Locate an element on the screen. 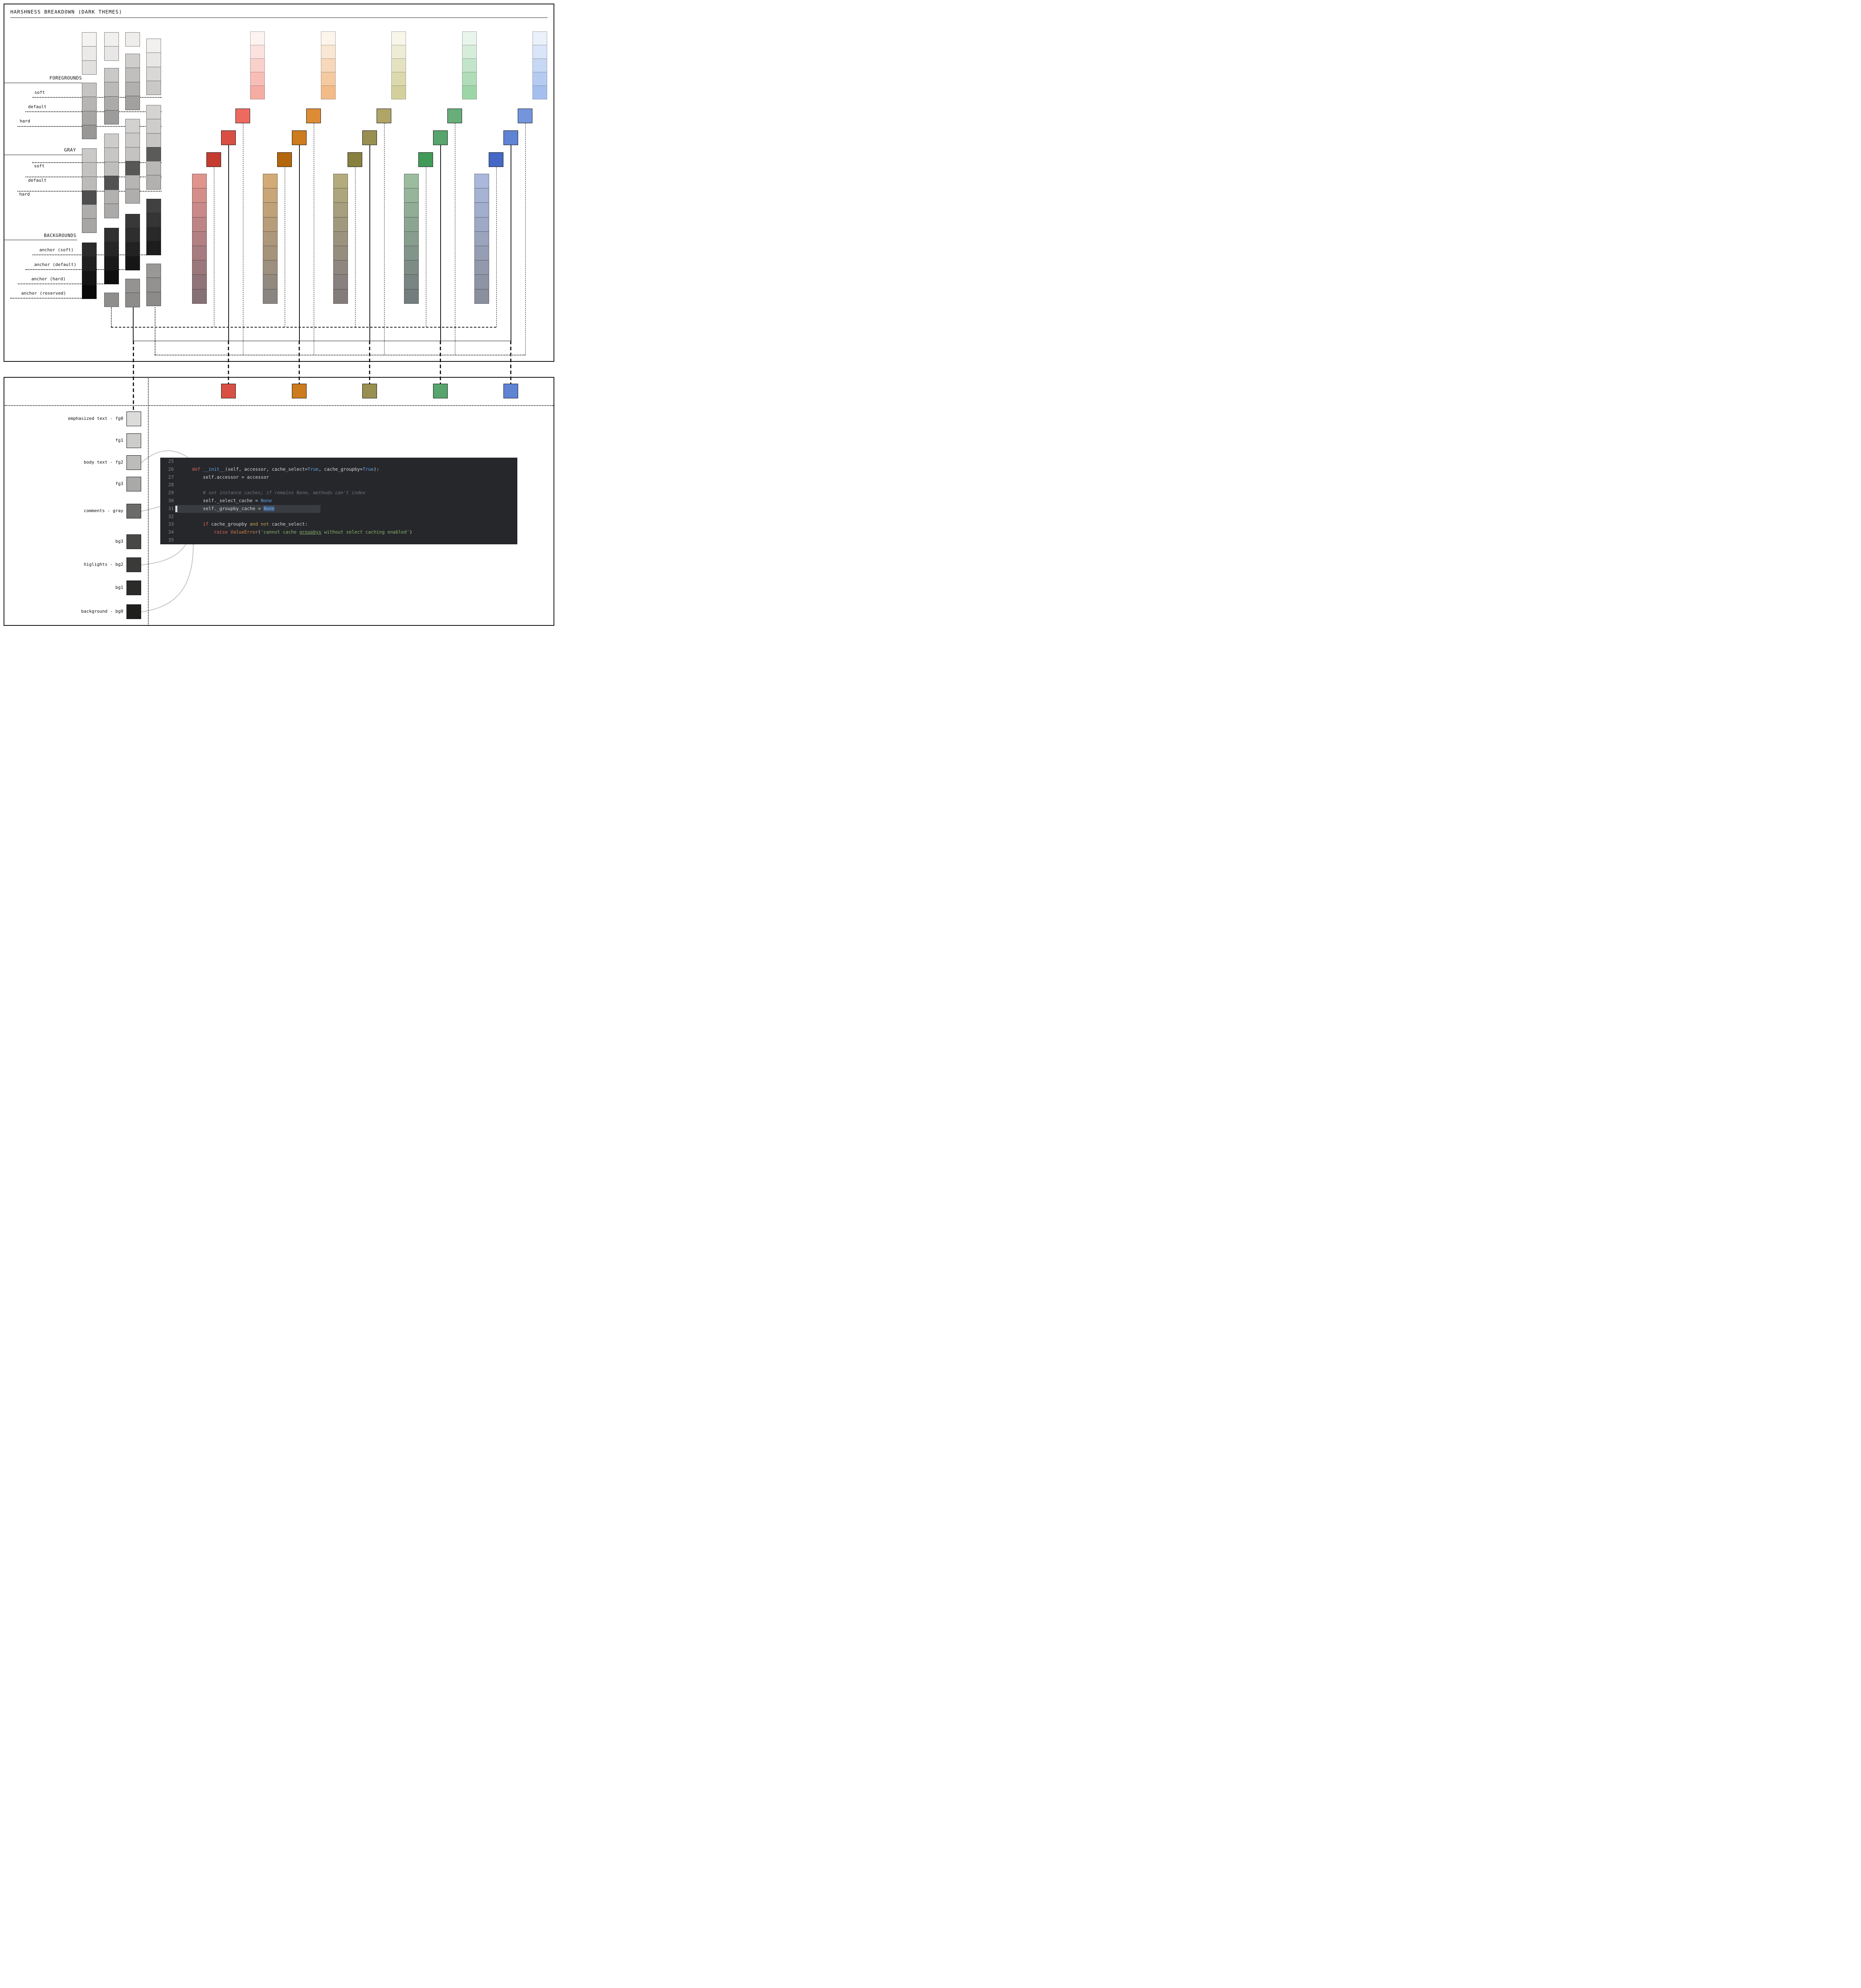 The image size is (1861, 1988). code-token: 'cannot cache is located at coordinates (279, 532).